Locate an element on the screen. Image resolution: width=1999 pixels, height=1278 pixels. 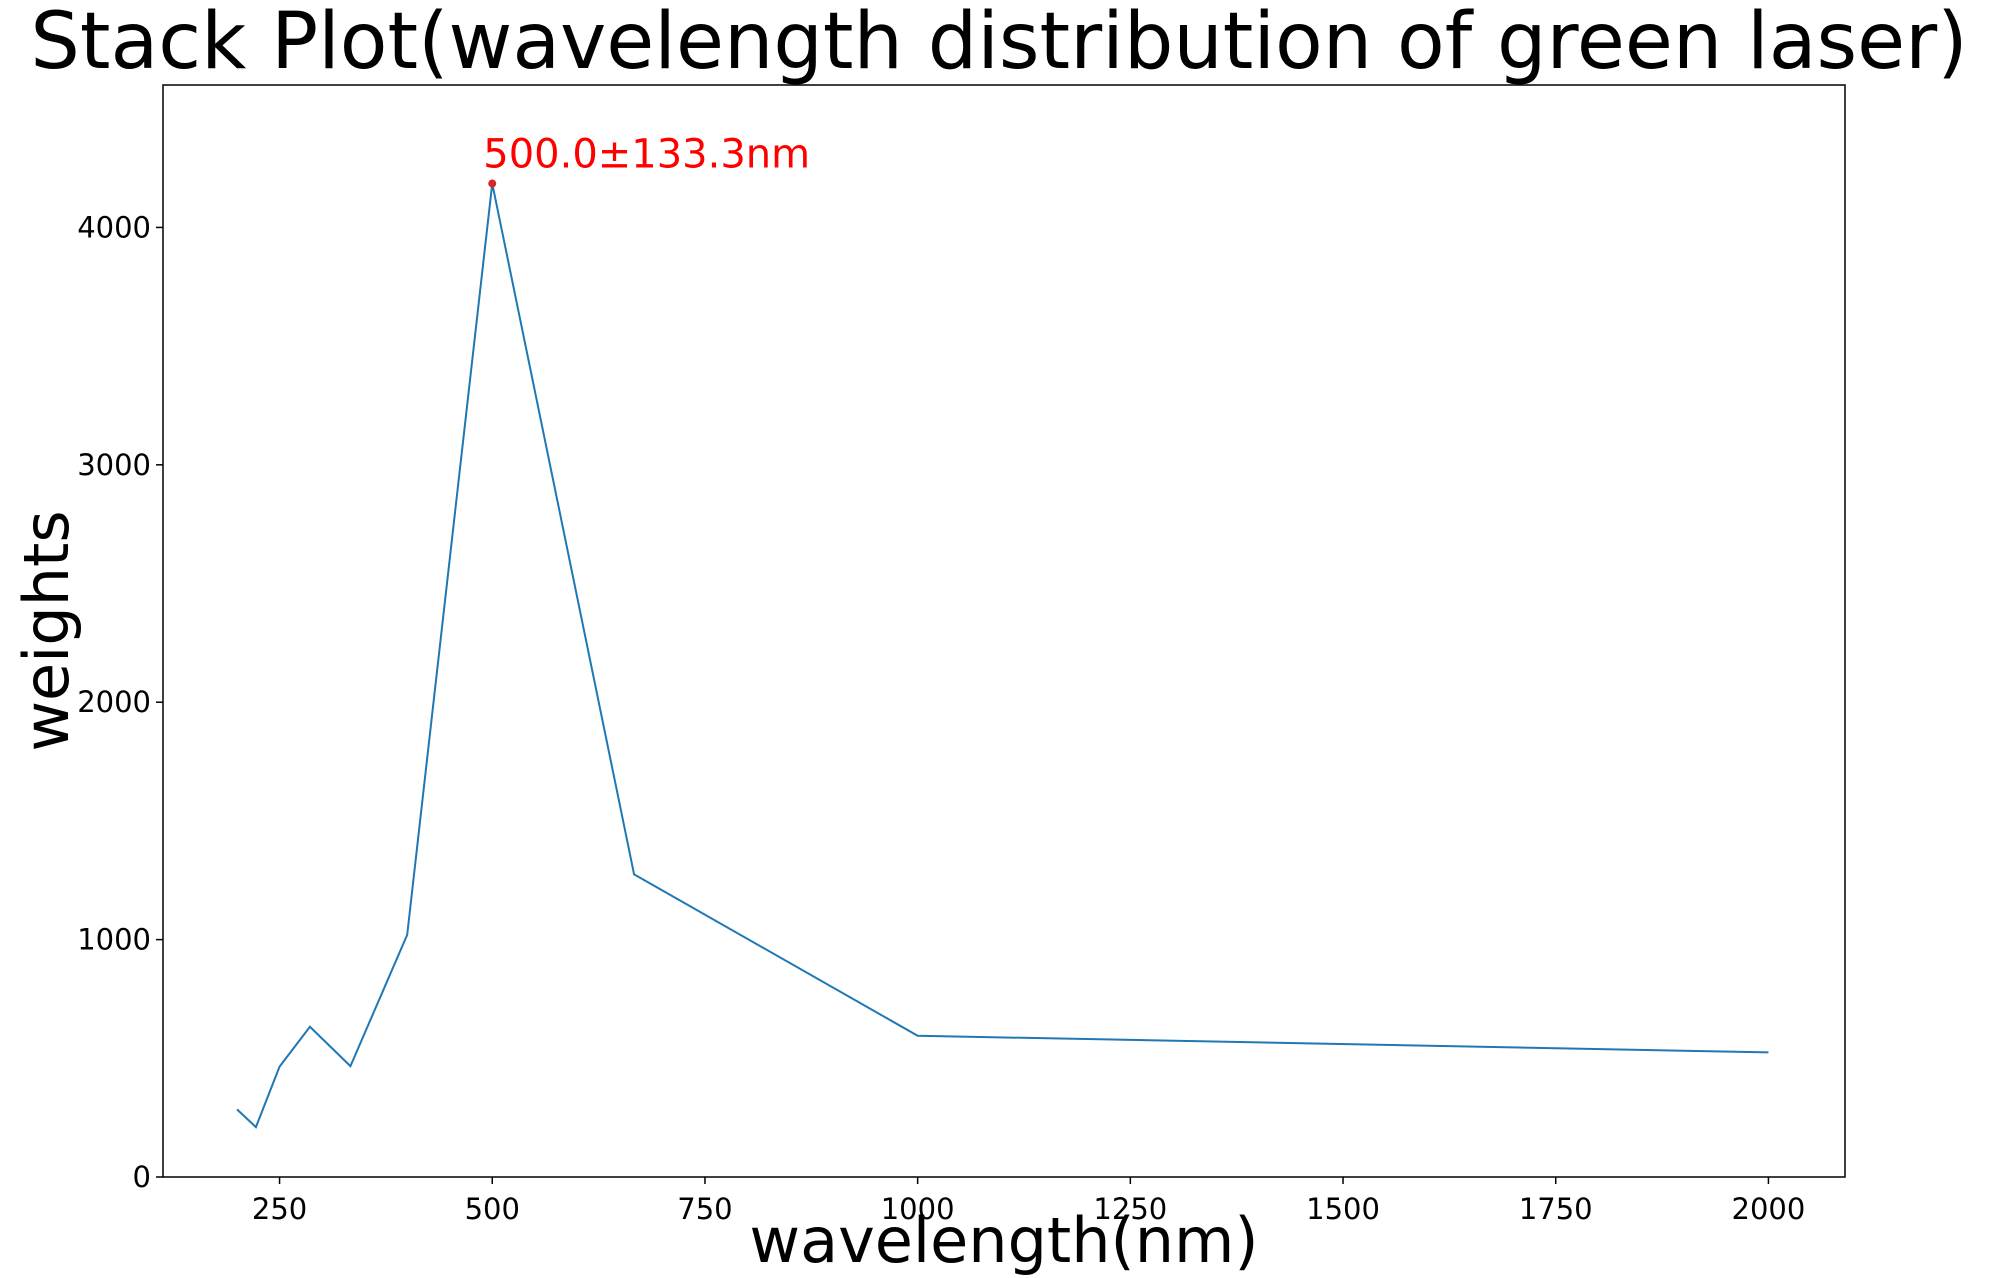
x-tick-label: 500 is located at coordinates (492, 1209).